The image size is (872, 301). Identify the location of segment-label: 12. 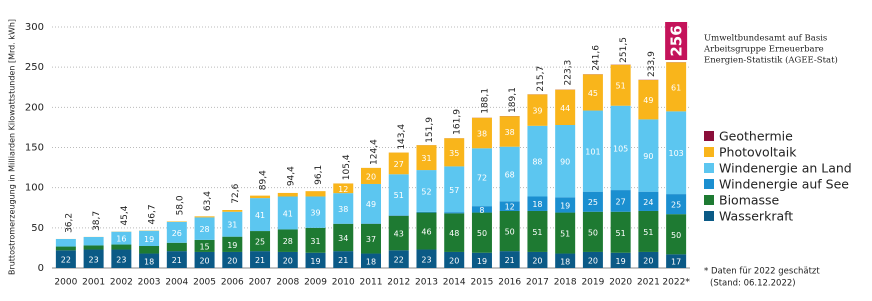
(343, 189).